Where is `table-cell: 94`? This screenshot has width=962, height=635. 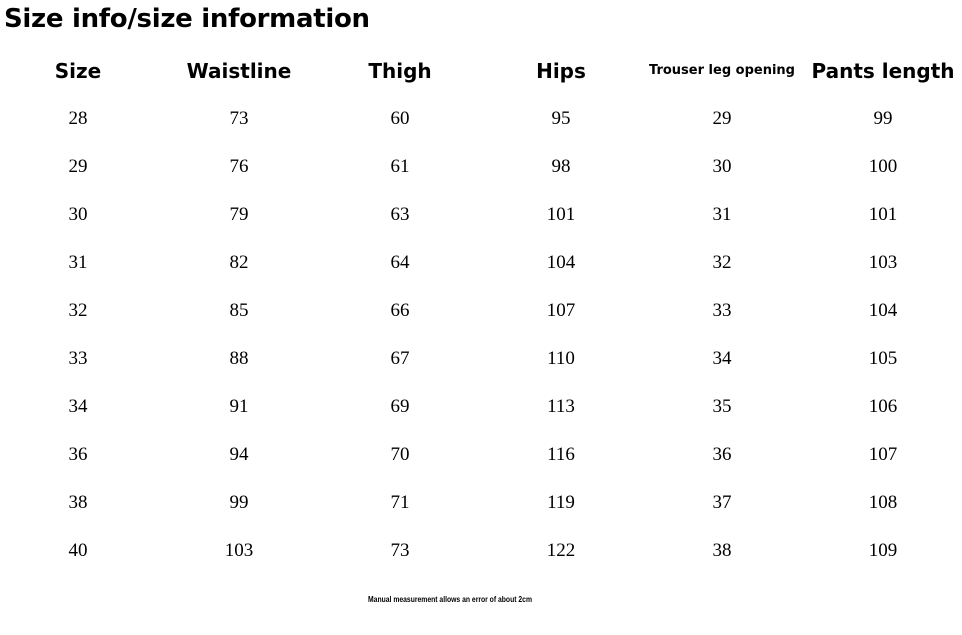 table-cell: 94 is located at coordinates (239, 454).